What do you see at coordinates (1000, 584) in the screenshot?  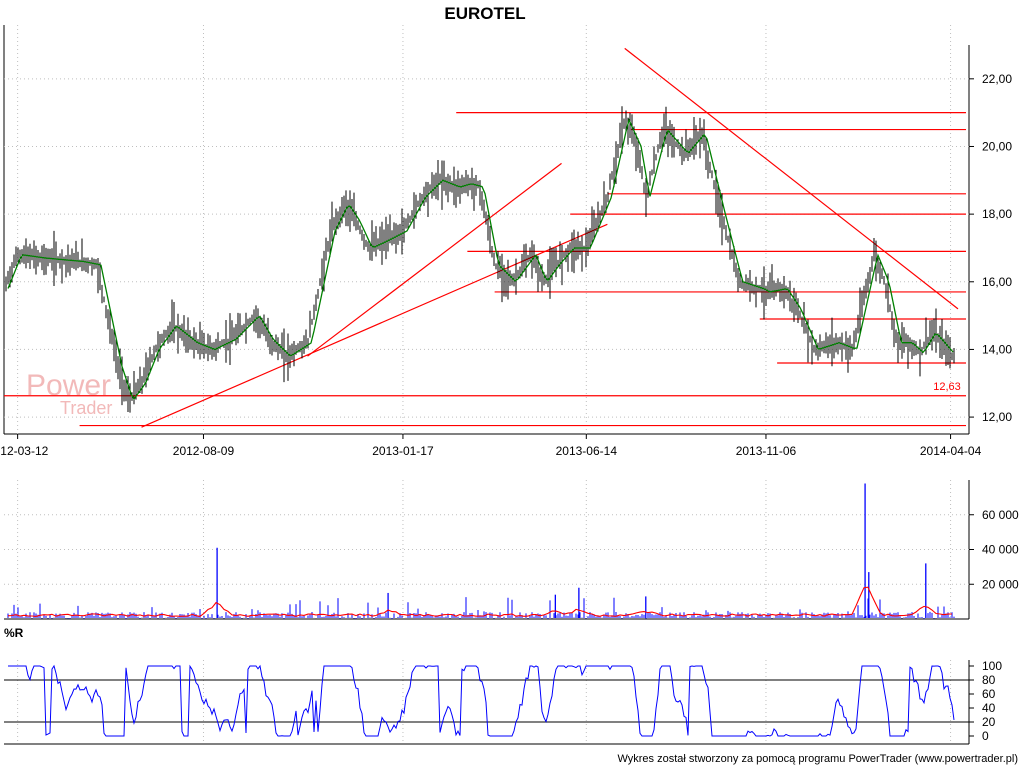 I see `volume-y-tick-label: 20 000` at bounding box center [1000, 584].